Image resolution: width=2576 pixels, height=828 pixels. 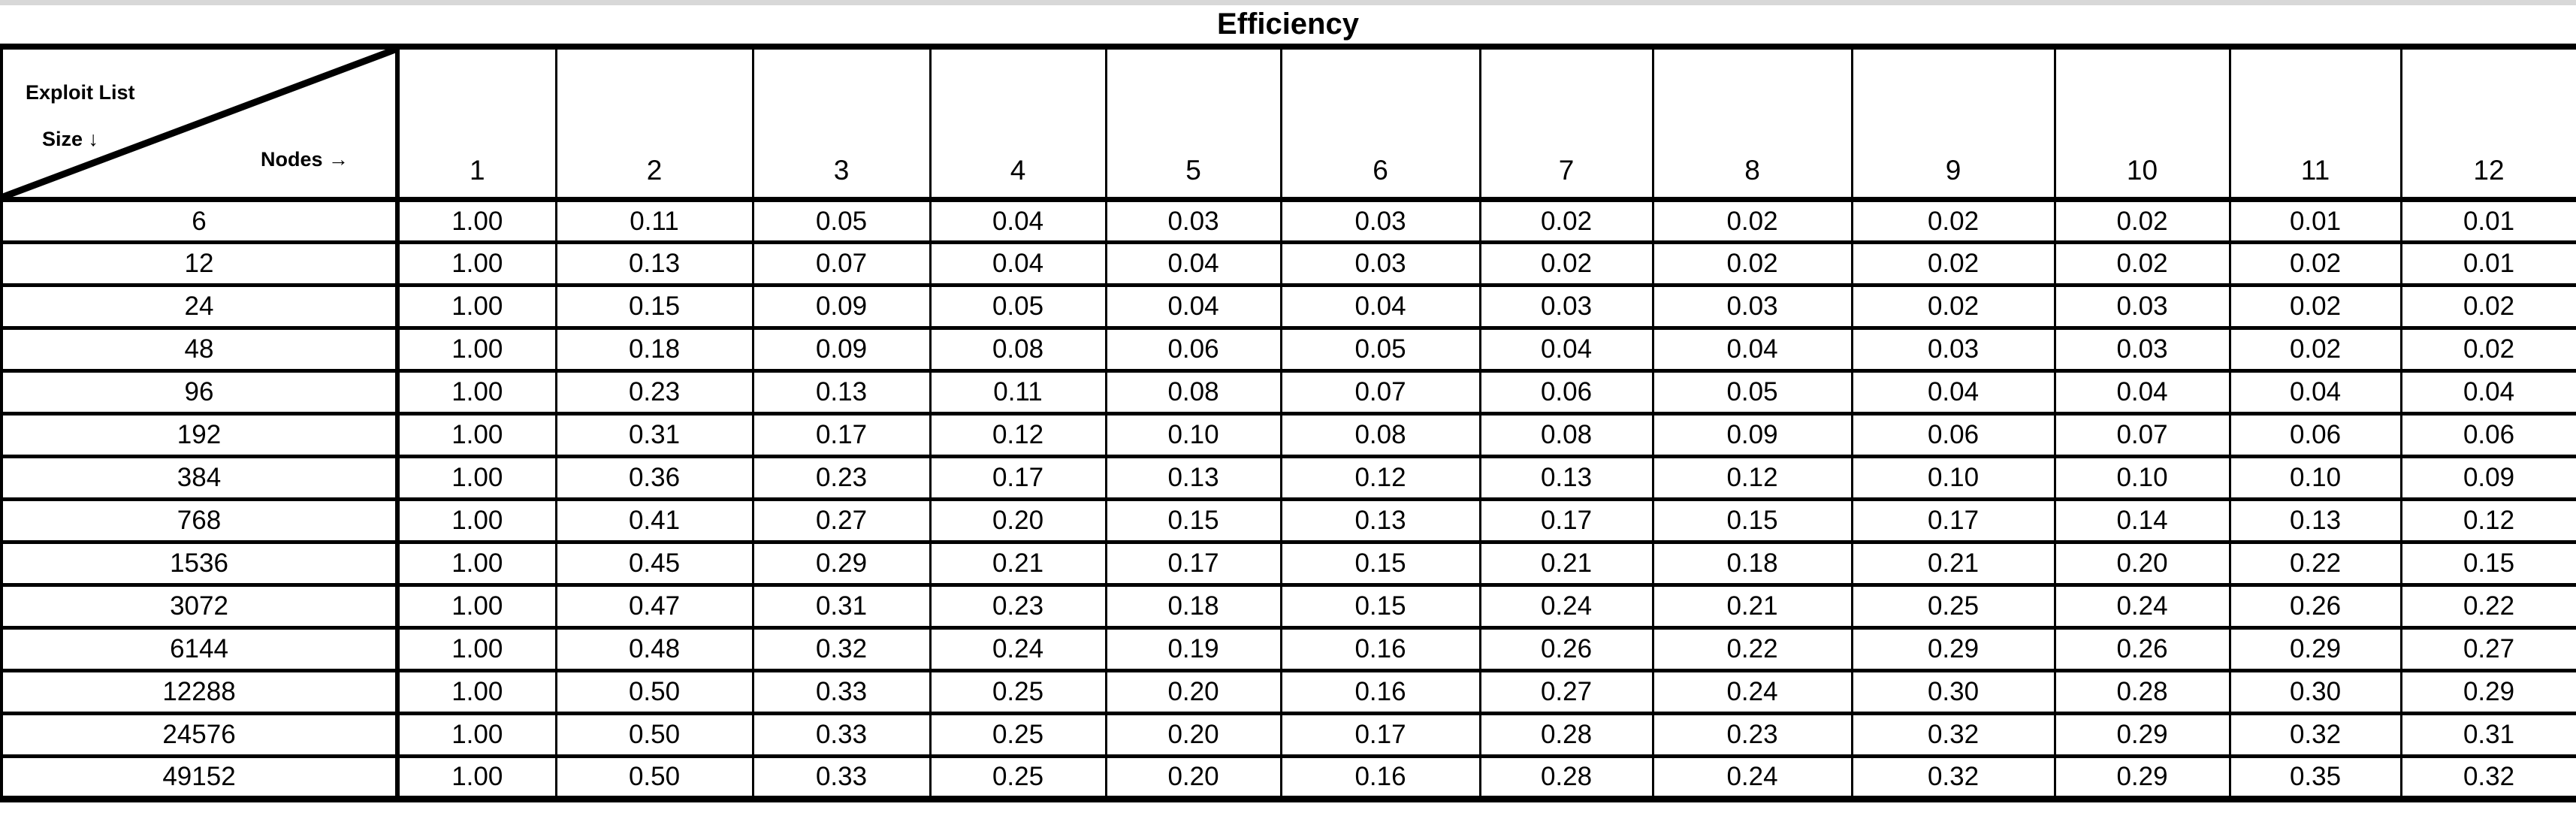 I want to click on value-cell-12288-node4: 0.25, so click(x=1018, y=692).